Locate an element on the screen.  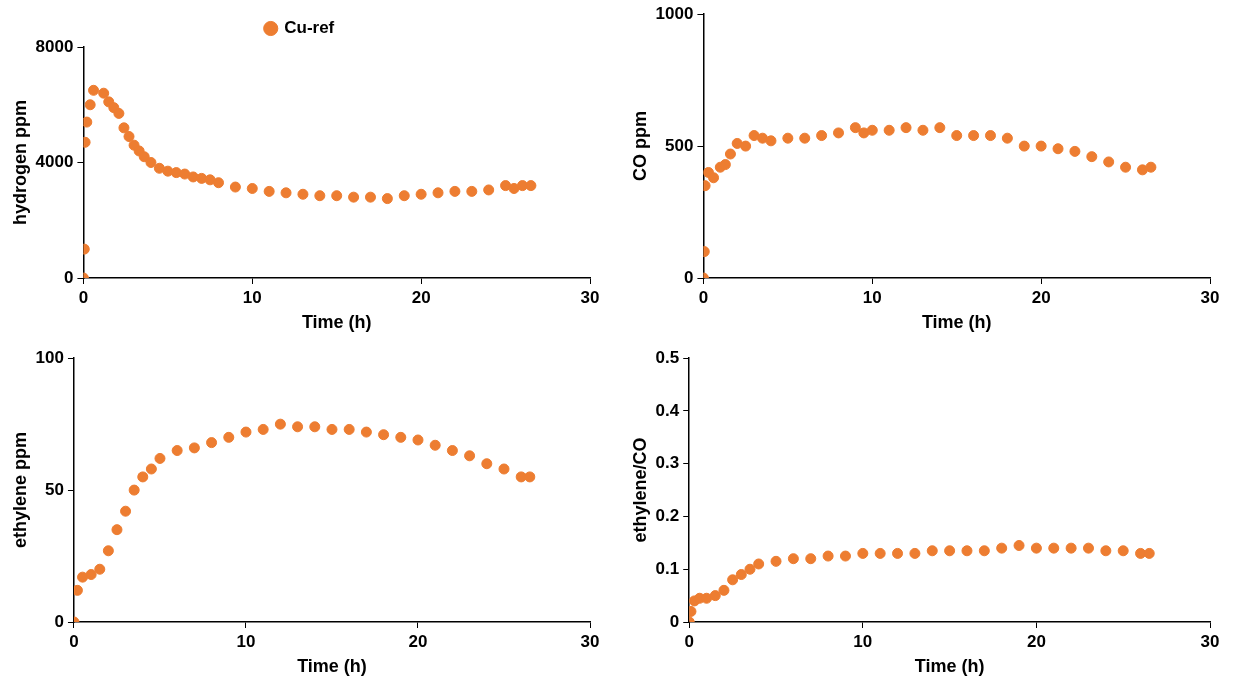
y-tick-label: 0.4 is located at coordinates (667, 410).